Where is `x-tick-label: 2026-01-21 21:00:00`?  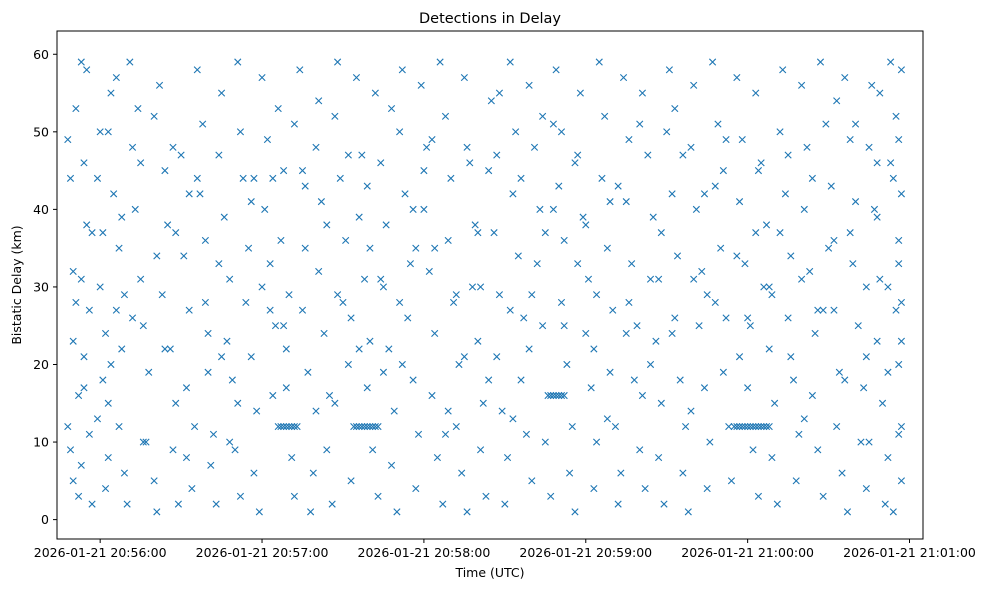 x-tick-label: 2026-01-21 21:00:00 is located at coordinates (747, 552).